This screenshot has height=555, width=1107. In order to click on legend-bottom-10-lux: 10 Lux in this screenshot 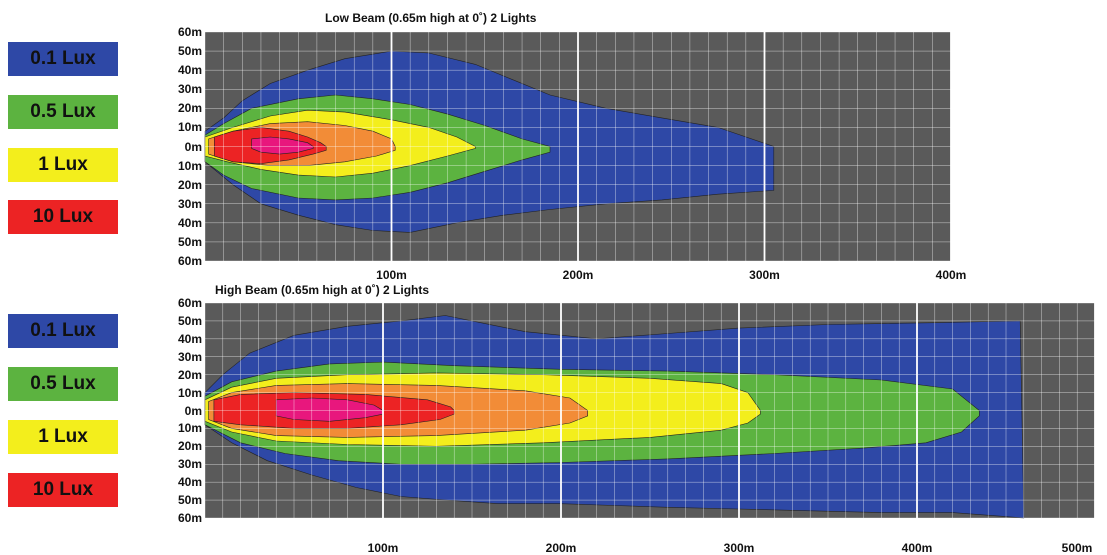, I will do `click(63, 490)`.